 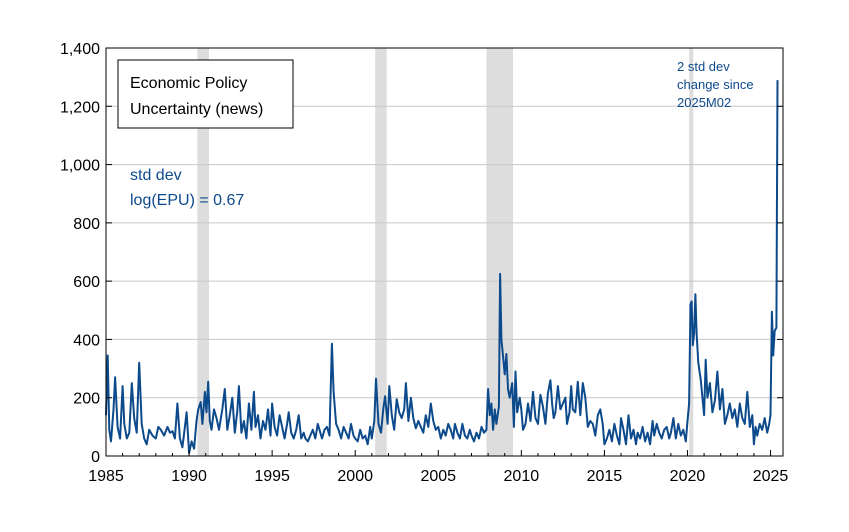 What do you see at coordinates (95, 457) in the screenshot?
I see `y-tick-label-0: 0` at bounding box center [95, 457].